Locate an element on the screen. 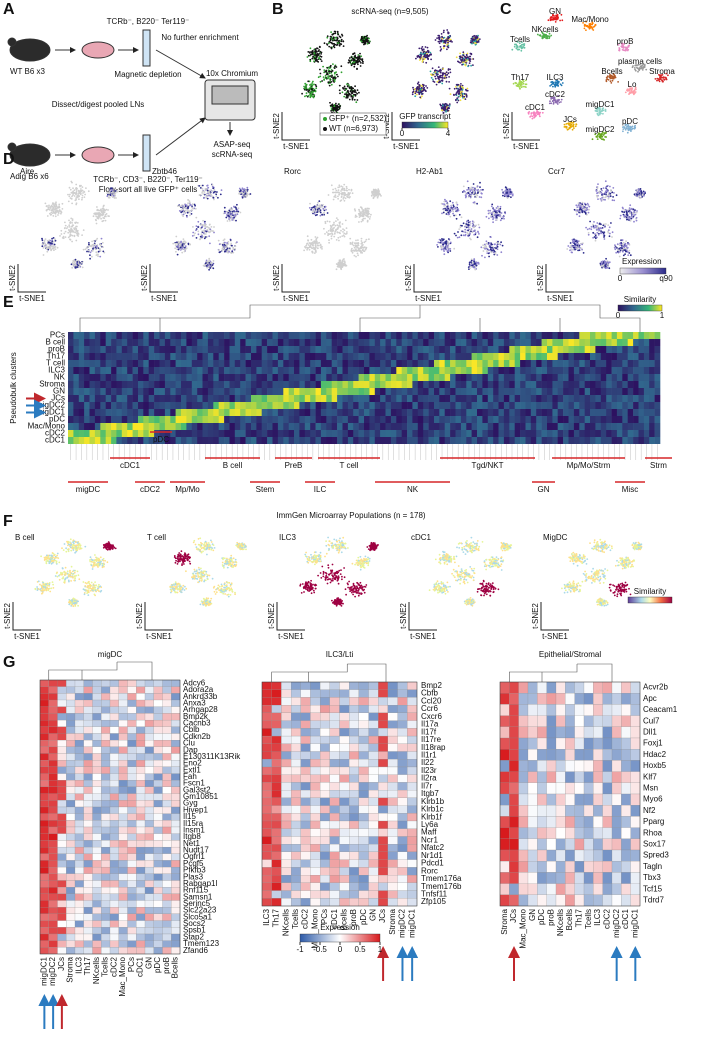 This screenshot has width=702, height=1050. axis-arrows is located at coordinates (32, 278).